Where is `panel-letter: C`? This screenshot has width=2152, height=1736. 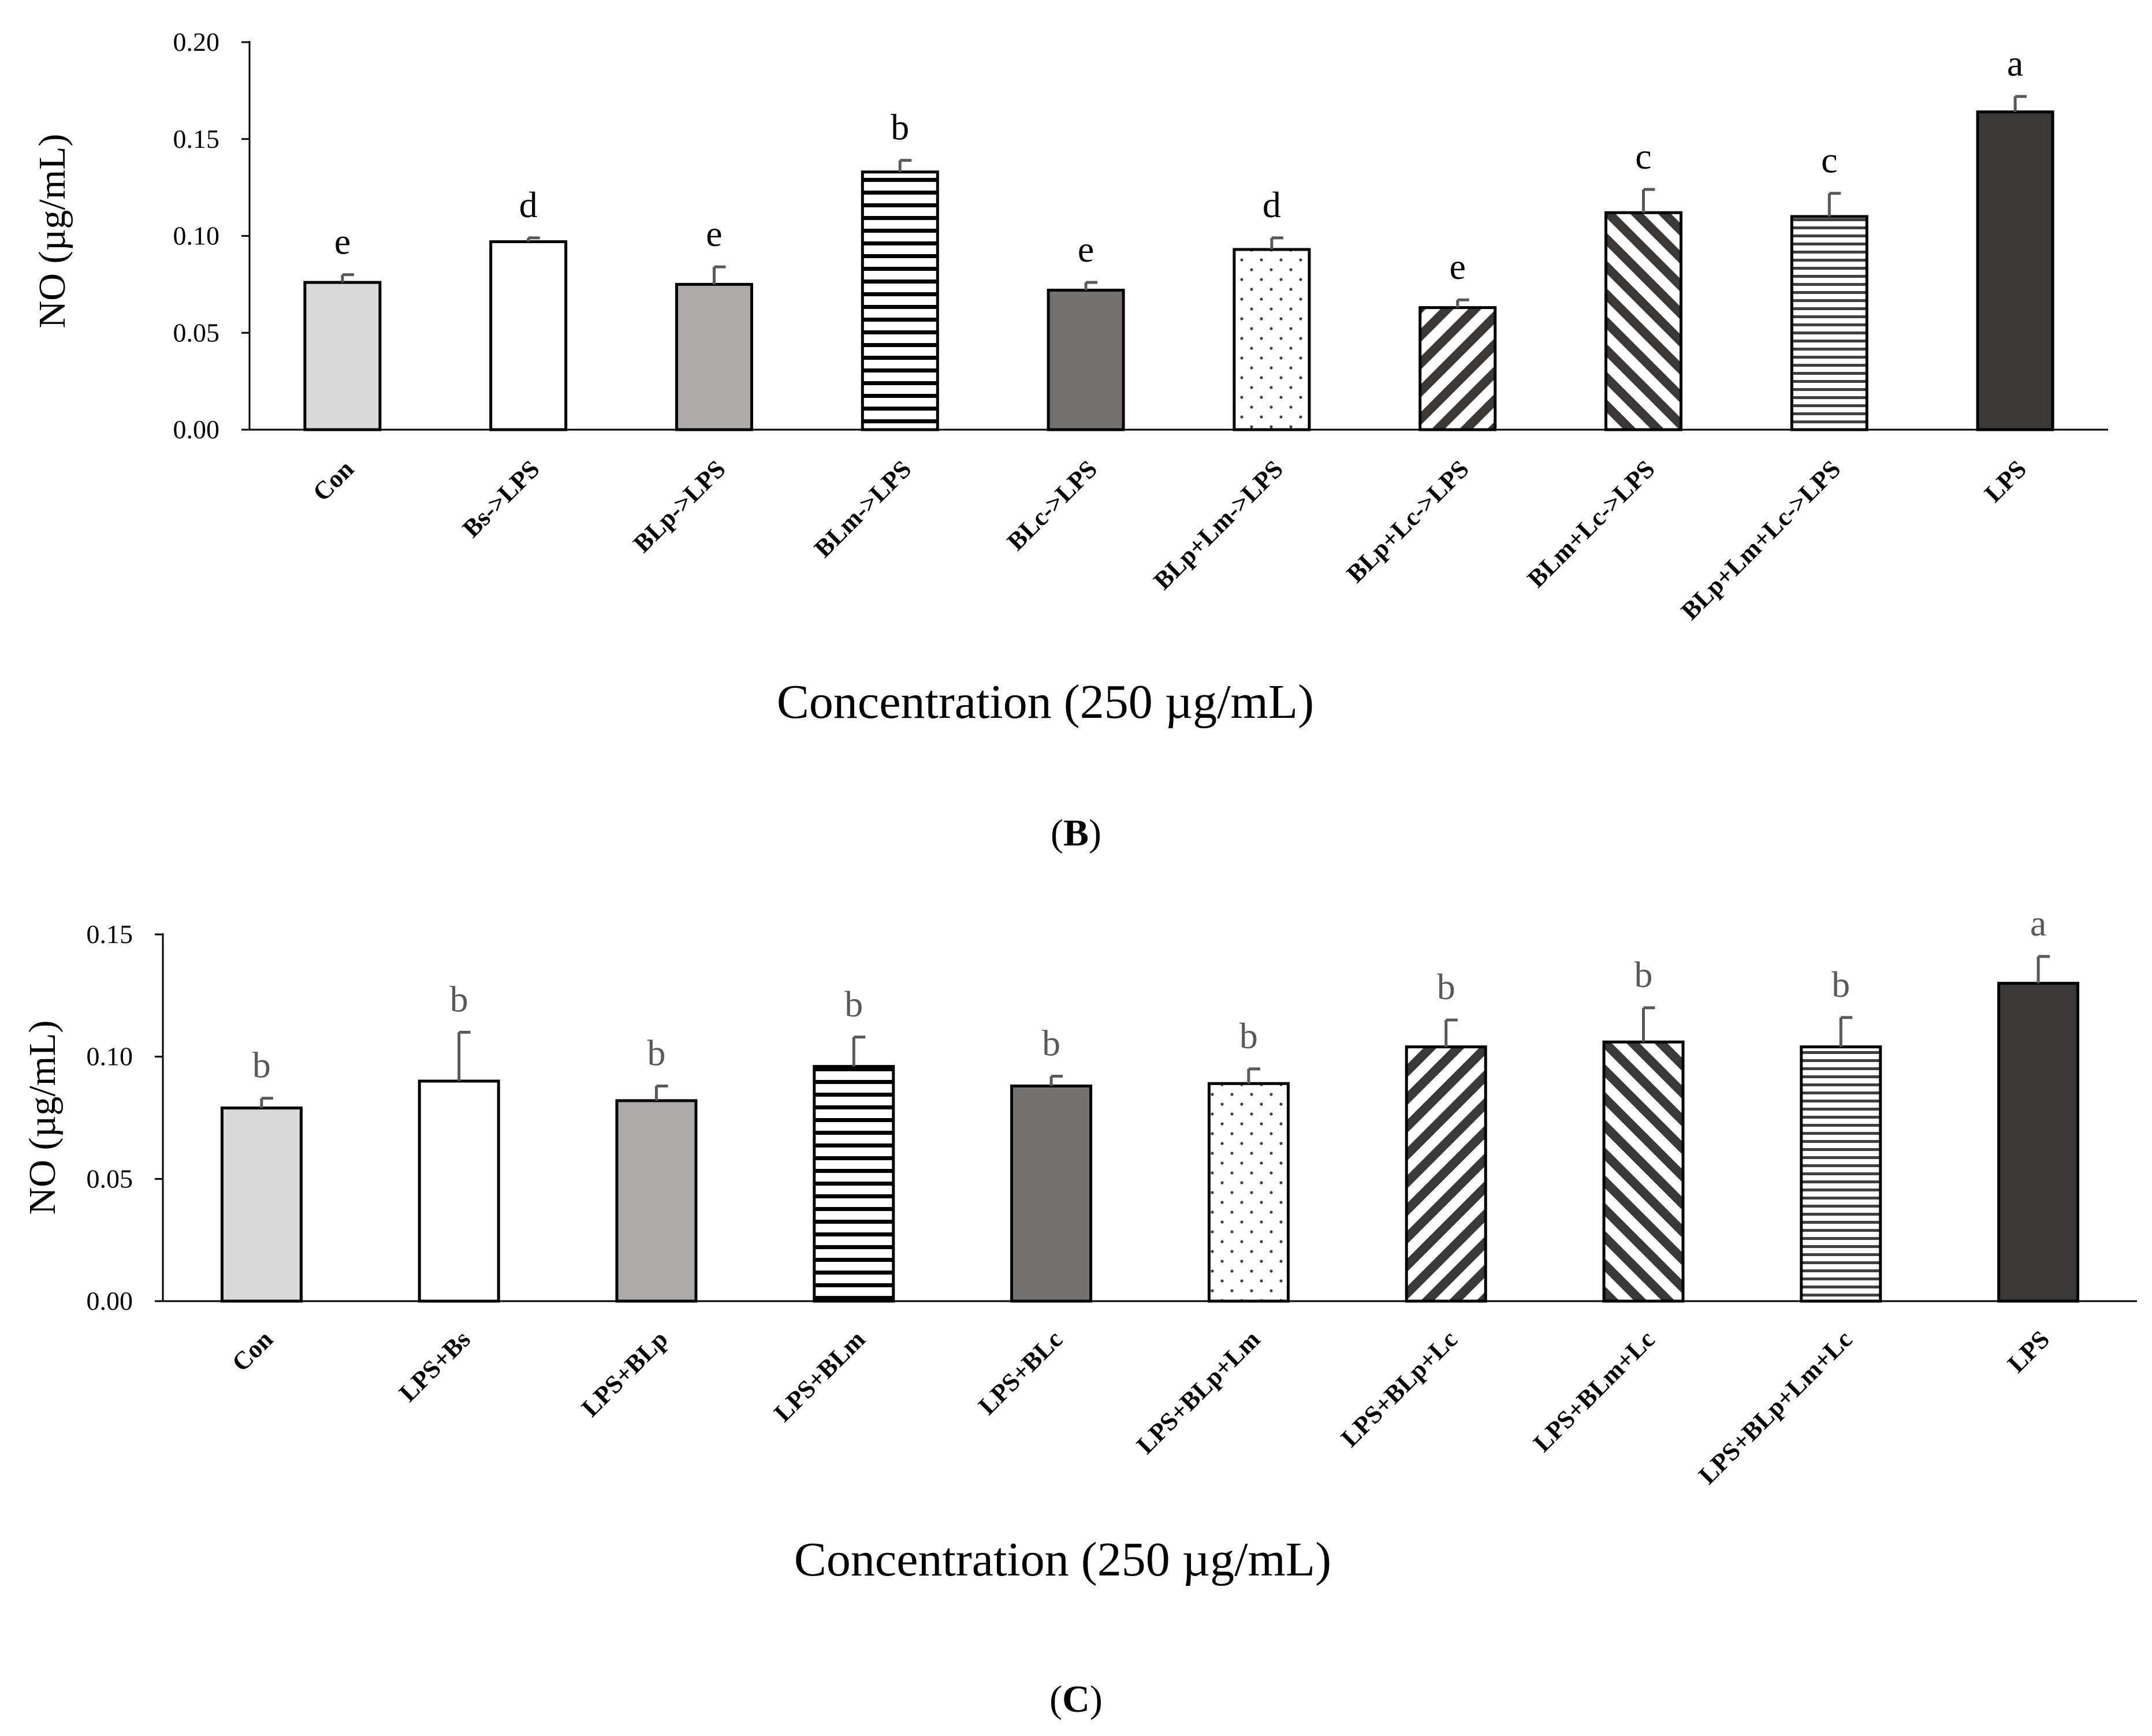 panel-letter: C is located at coordinates (1076, 1699).